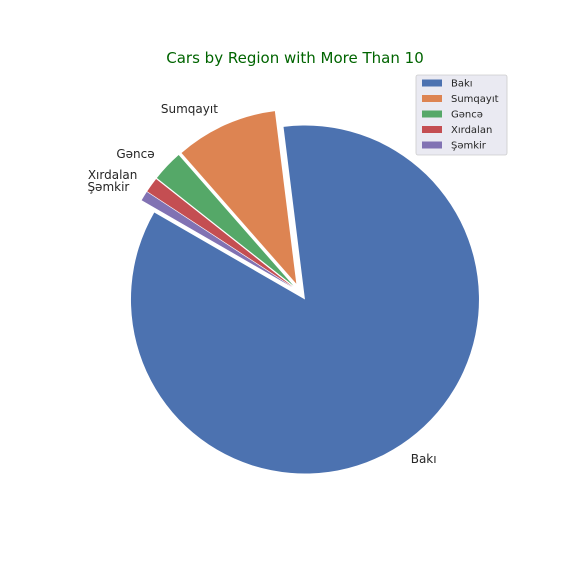  I want to click on legend-entries: Bakı Sumqayıt Gəncə Xırdalan Şəmkir, so click(460, 115).